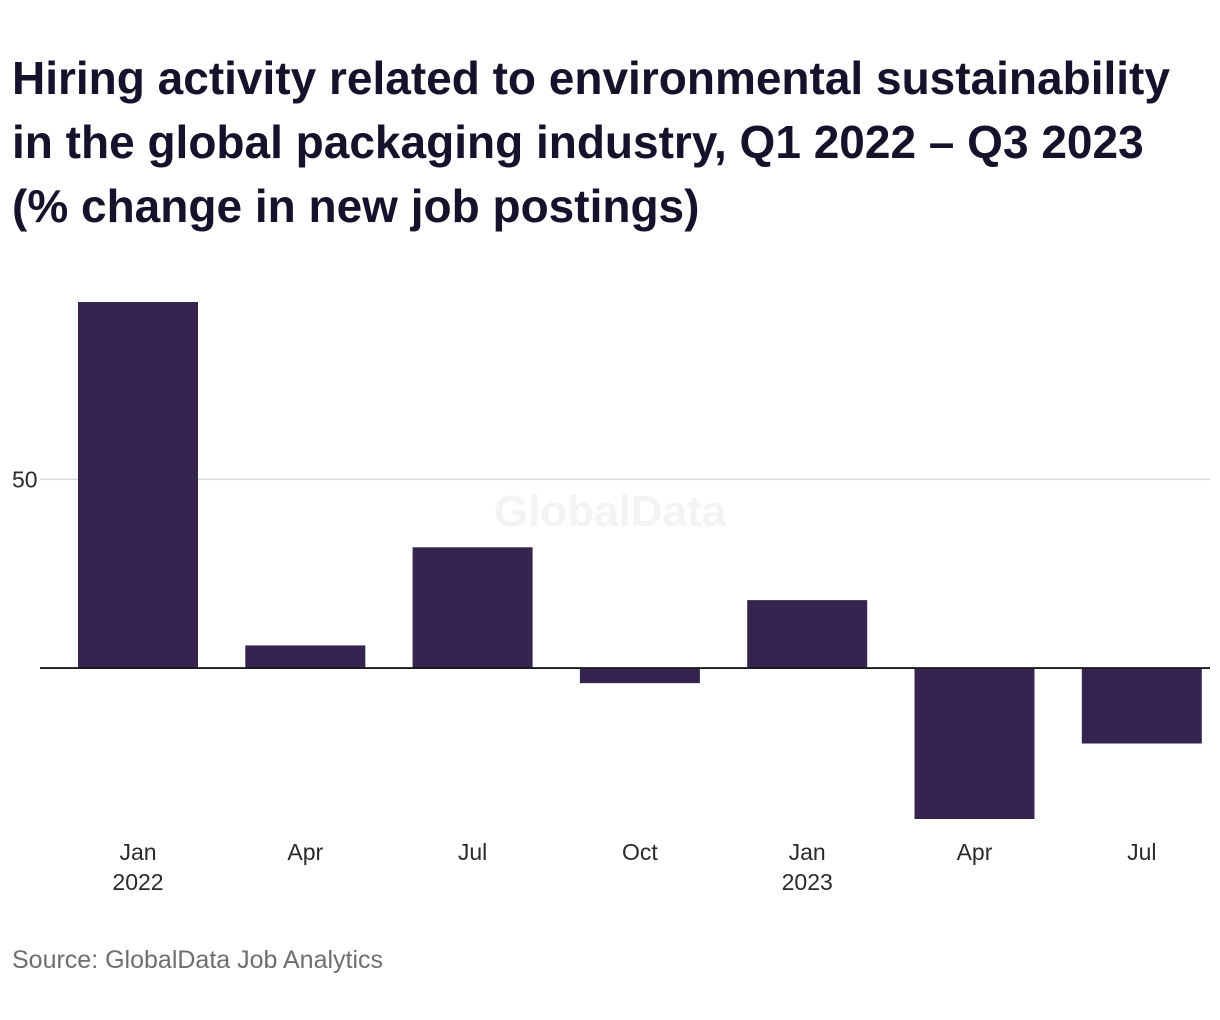 The width and height of the screenshot is (1220, 1020). I want to click on x-tick-label: Oct, so click(640, 852).